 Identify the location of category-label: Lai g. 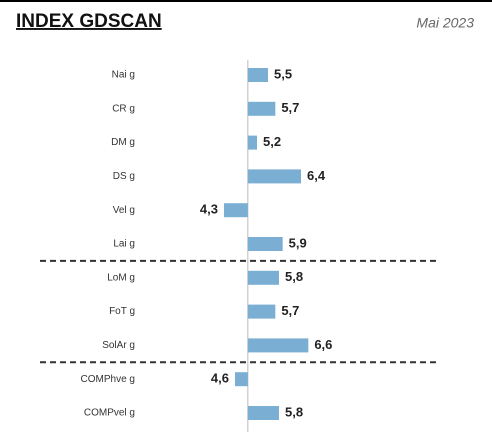
(124, 244).